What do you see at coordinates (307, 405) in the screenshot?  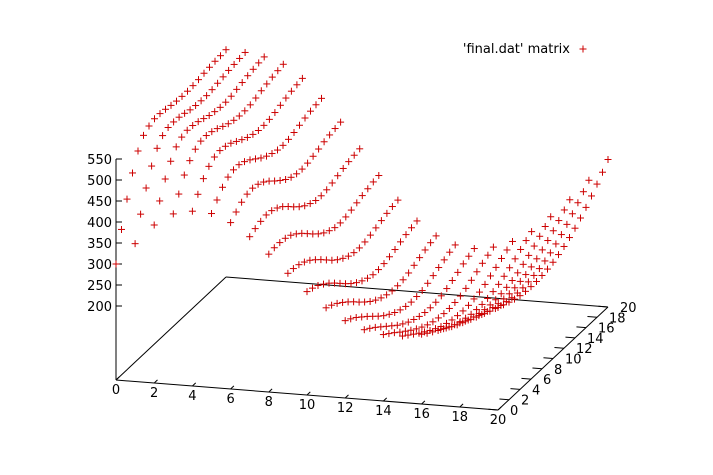 I see `x-tick-label: 10` at bounding box center [307, 405].